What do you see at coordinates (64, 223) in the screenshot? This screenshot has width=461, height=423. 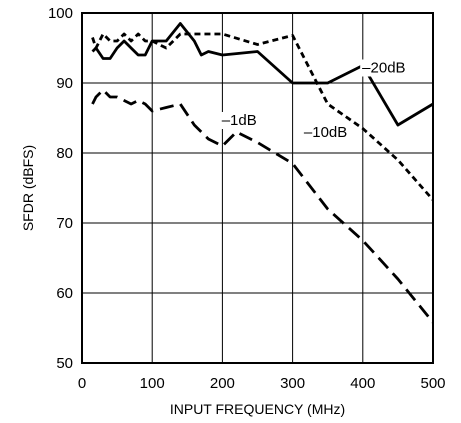 I see `y-tick-label: 70` at bounding box center [64, 223].